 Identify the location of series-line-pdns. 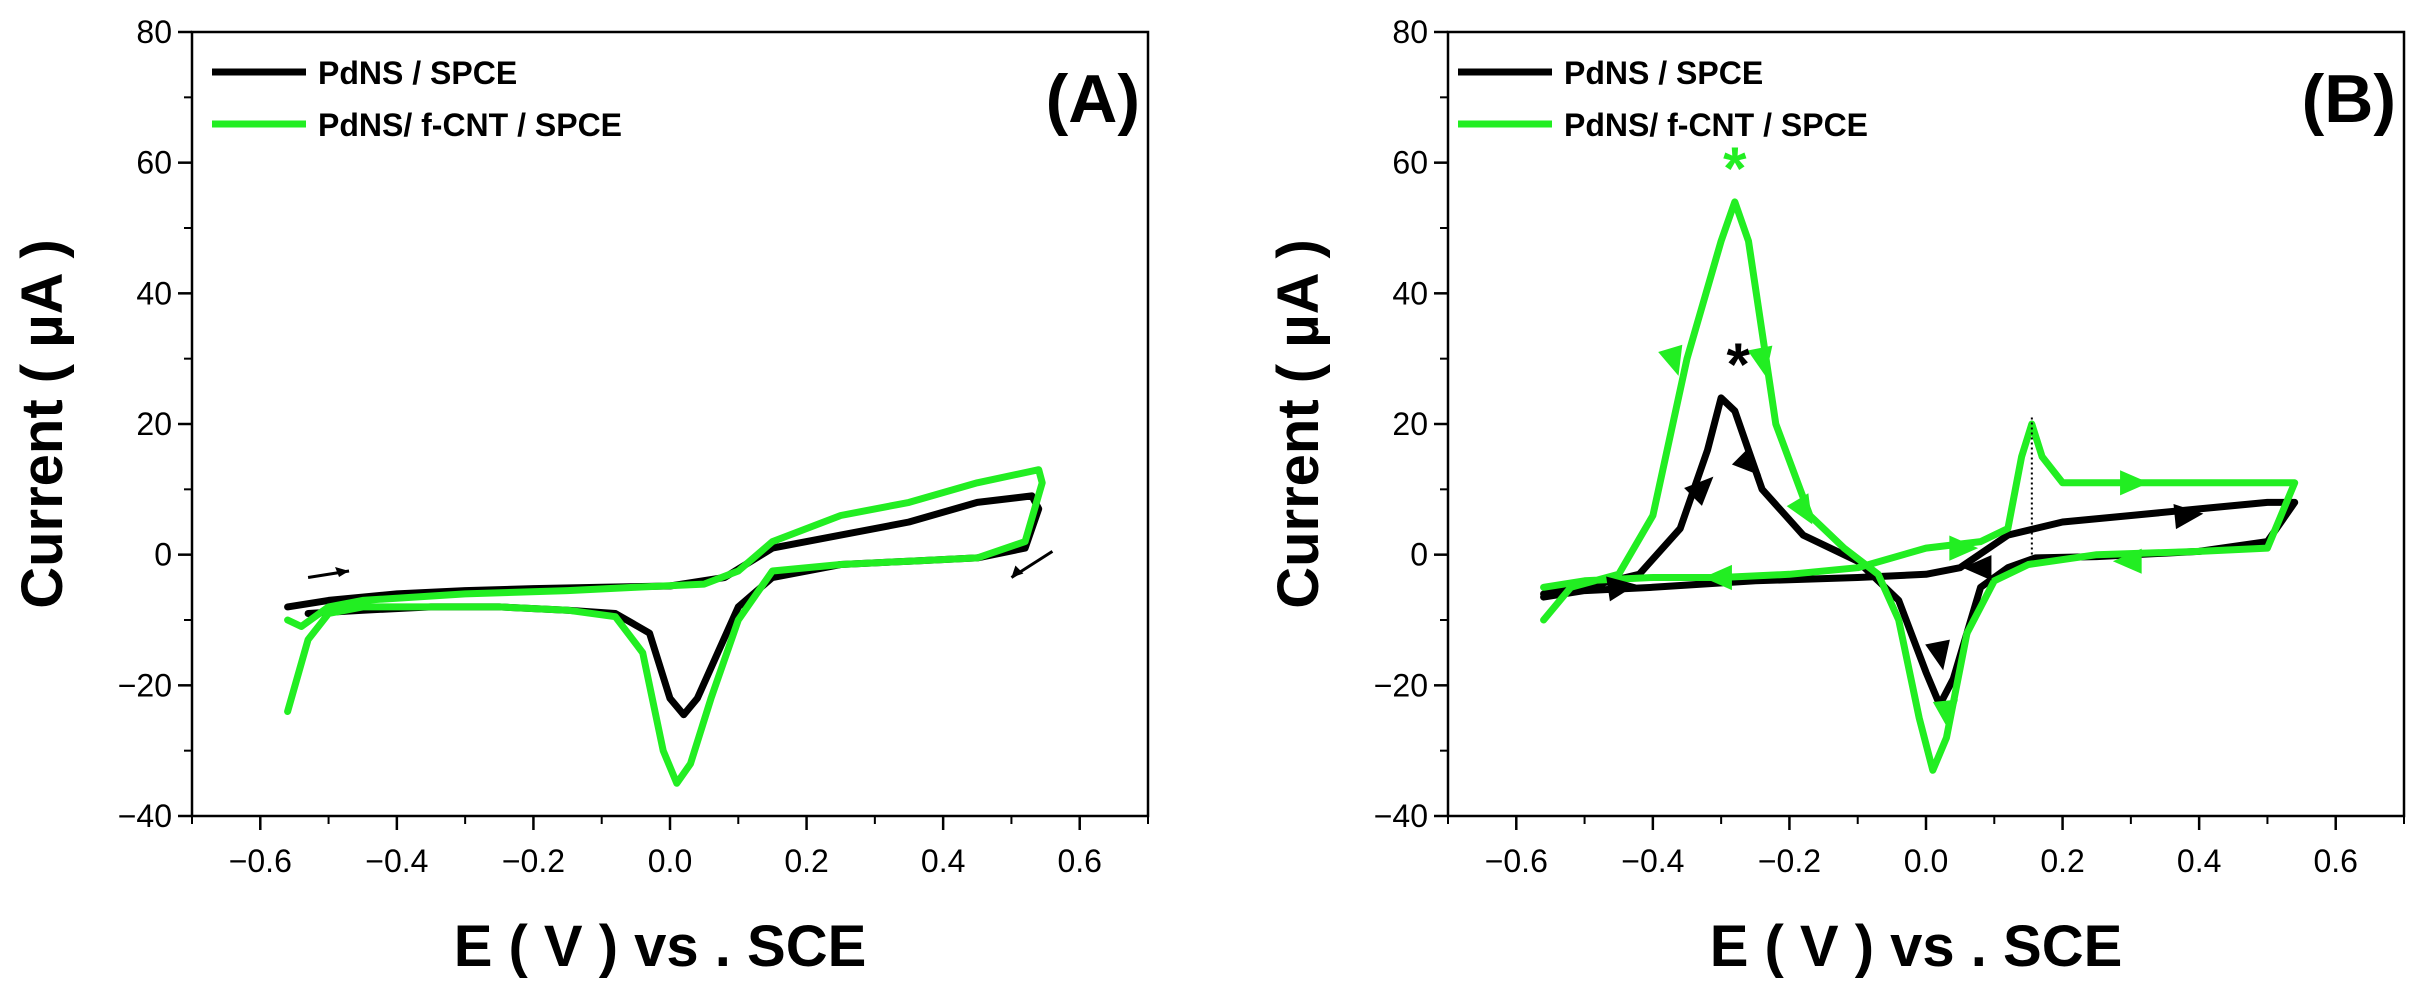
(1919, 551).